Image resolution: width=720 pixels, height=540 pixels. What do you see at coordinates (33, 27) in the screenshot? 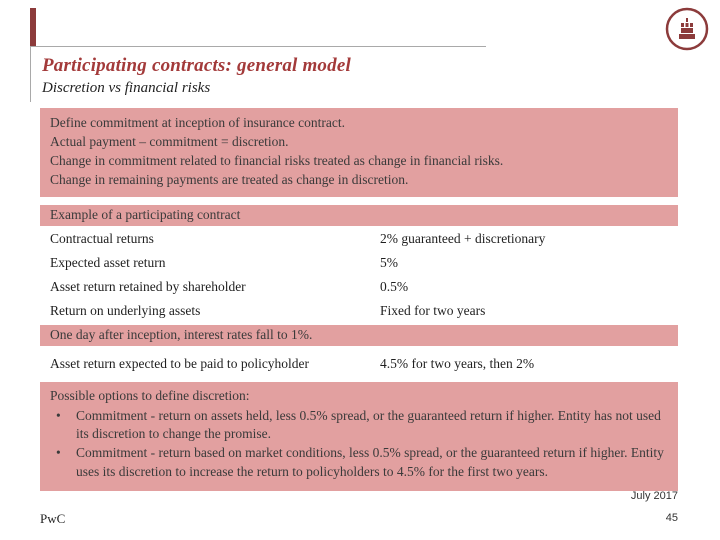
I see `corner-accent-bar` at bounding box center [33, 27].